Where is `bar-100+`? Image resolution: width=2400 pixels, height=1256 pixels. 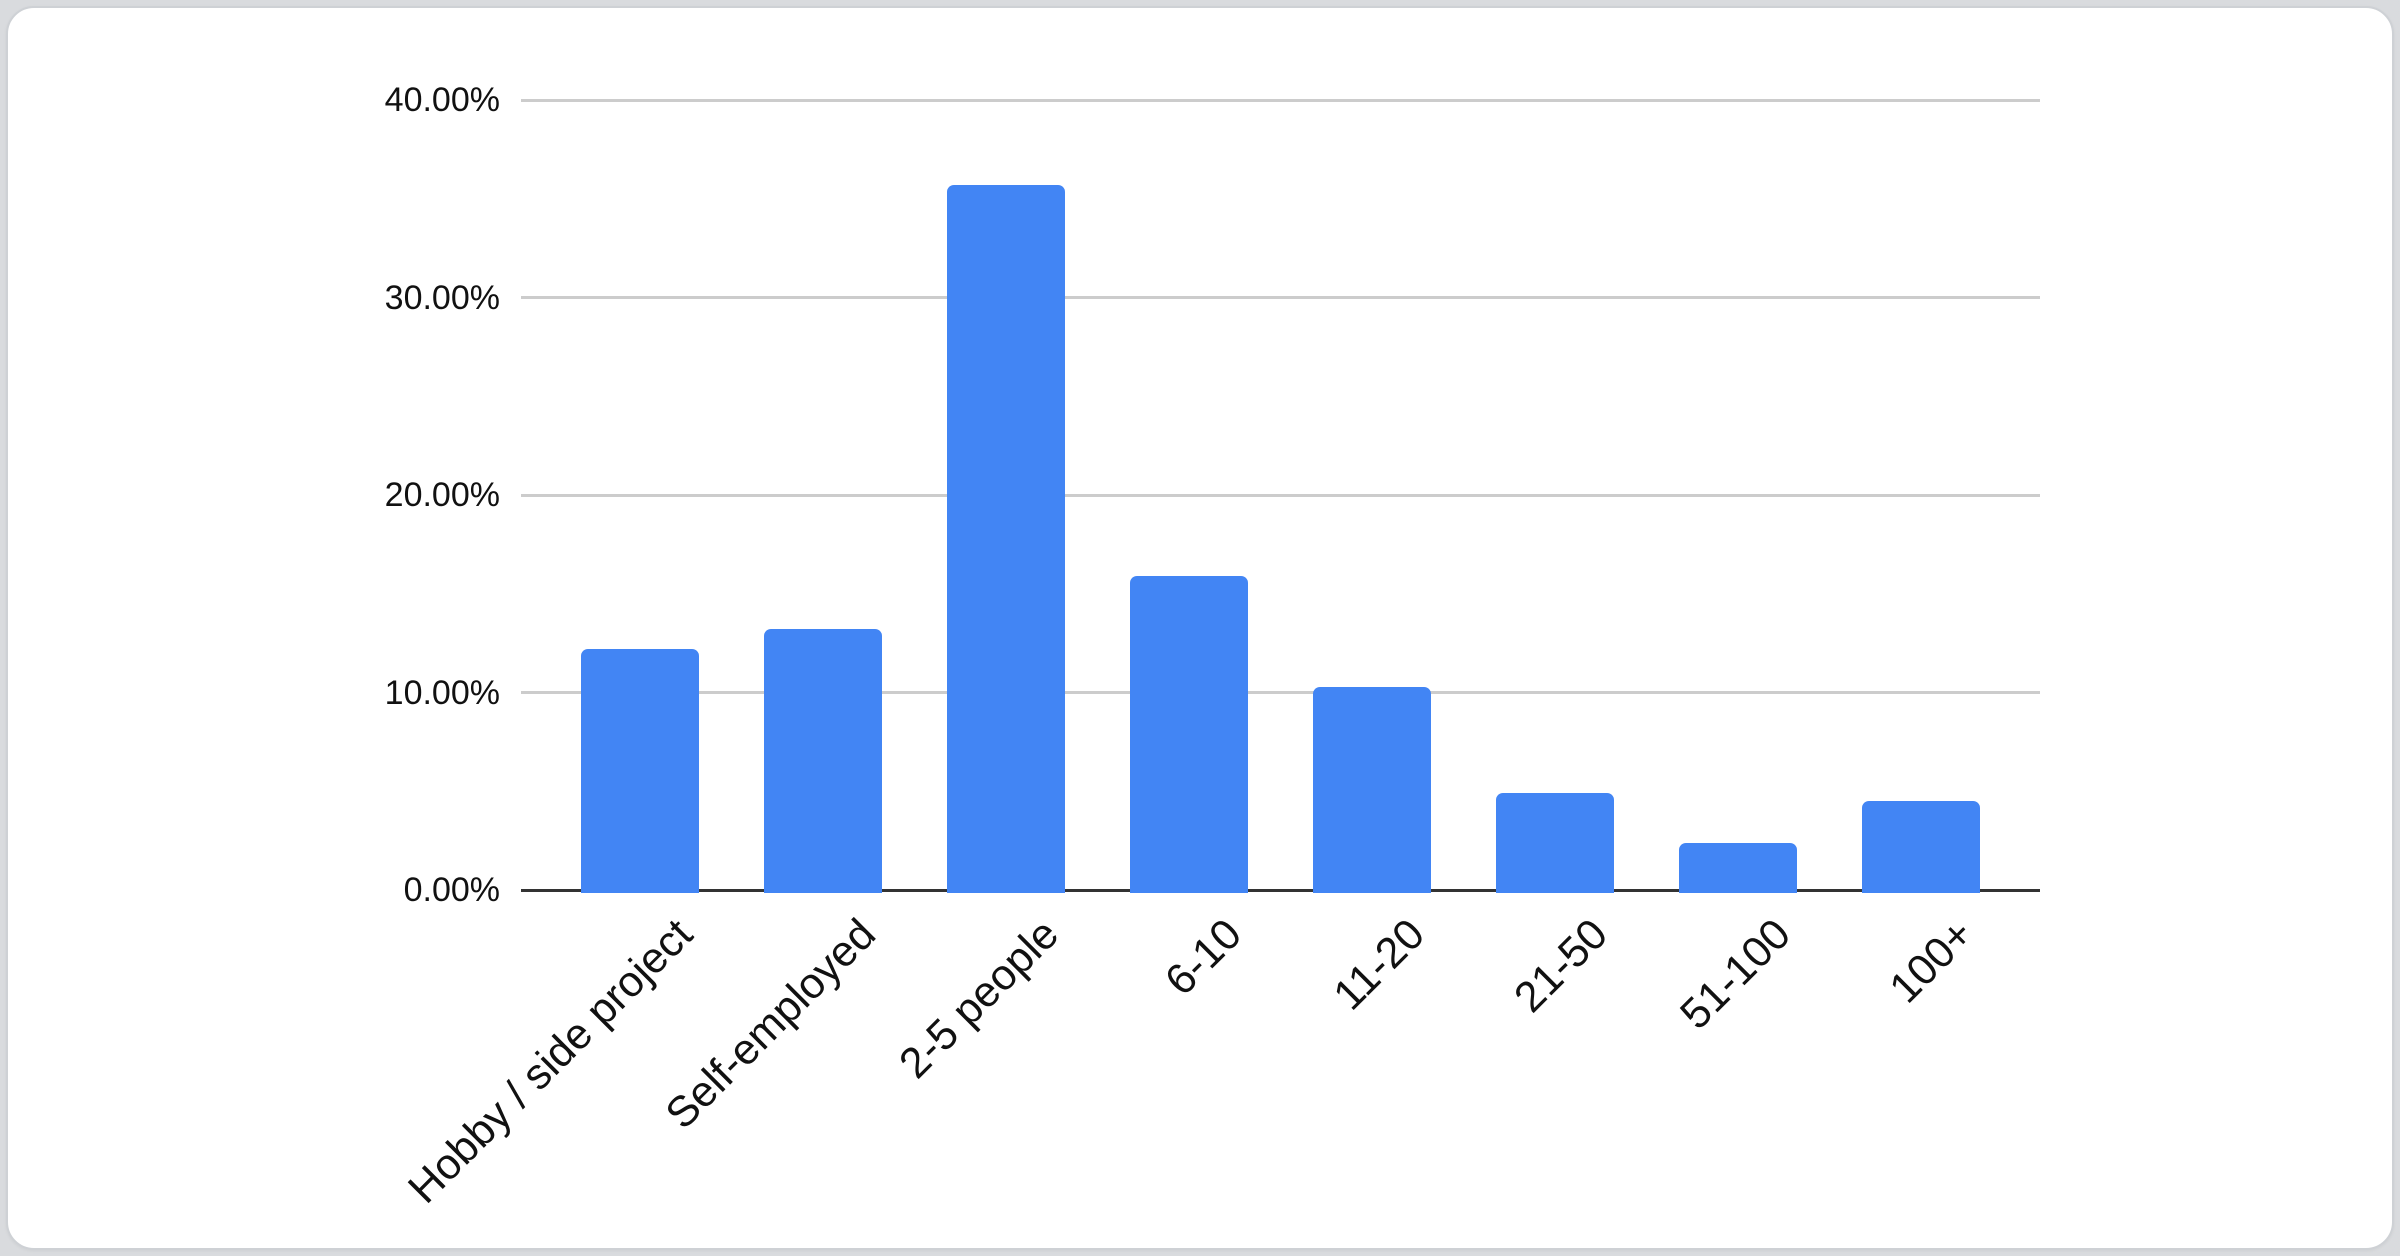
bar-100+ is located at coordinates (1921, 847).